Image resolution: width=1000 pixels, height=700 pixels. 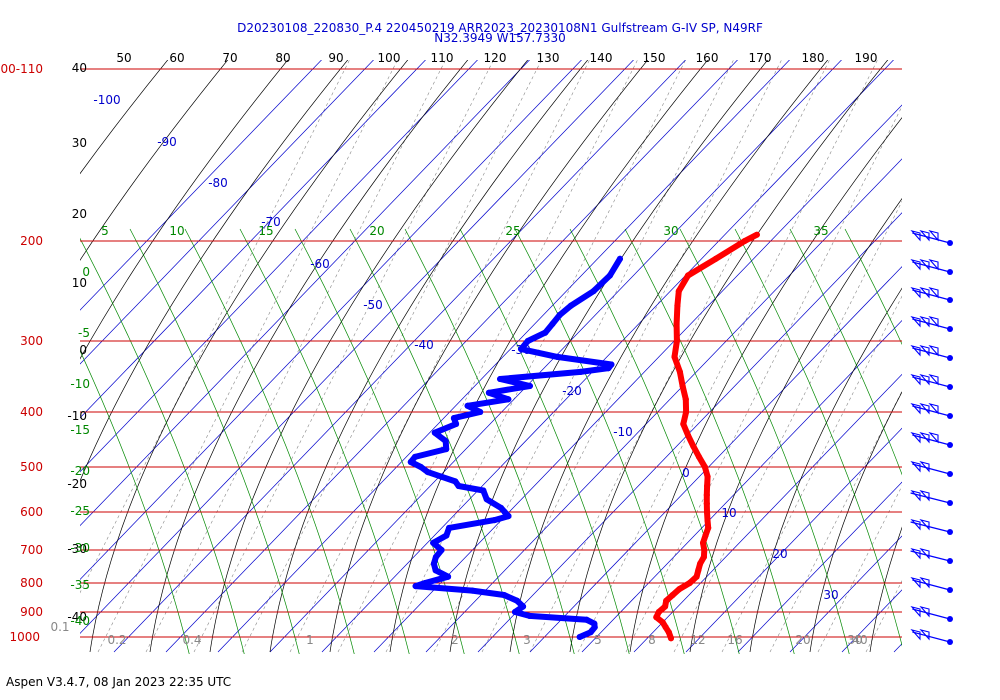 I want to click on isotherm-label: 10, so click(x=728, y=513).